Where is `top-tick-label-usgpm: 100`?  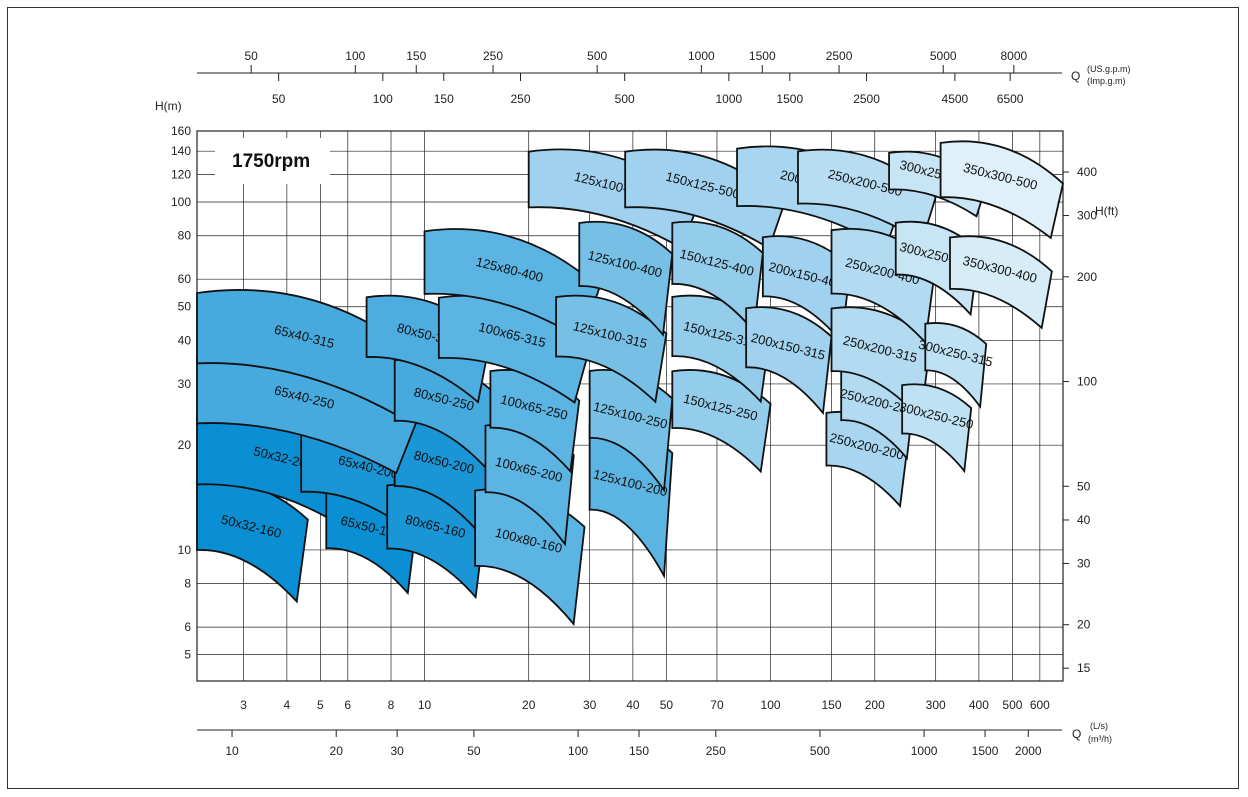
top-tick-label-usgpm: 100 is located at coordinates (355, 56).